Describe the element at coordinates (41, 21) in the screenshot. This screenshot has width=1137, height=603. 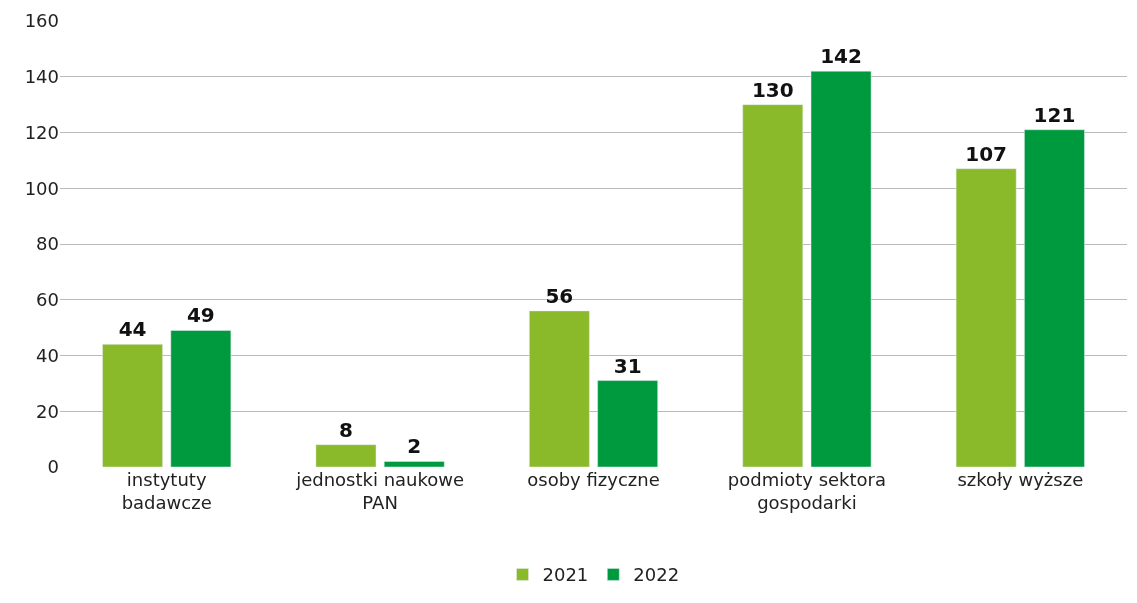
I see `y-tick-label: 160` at that location.